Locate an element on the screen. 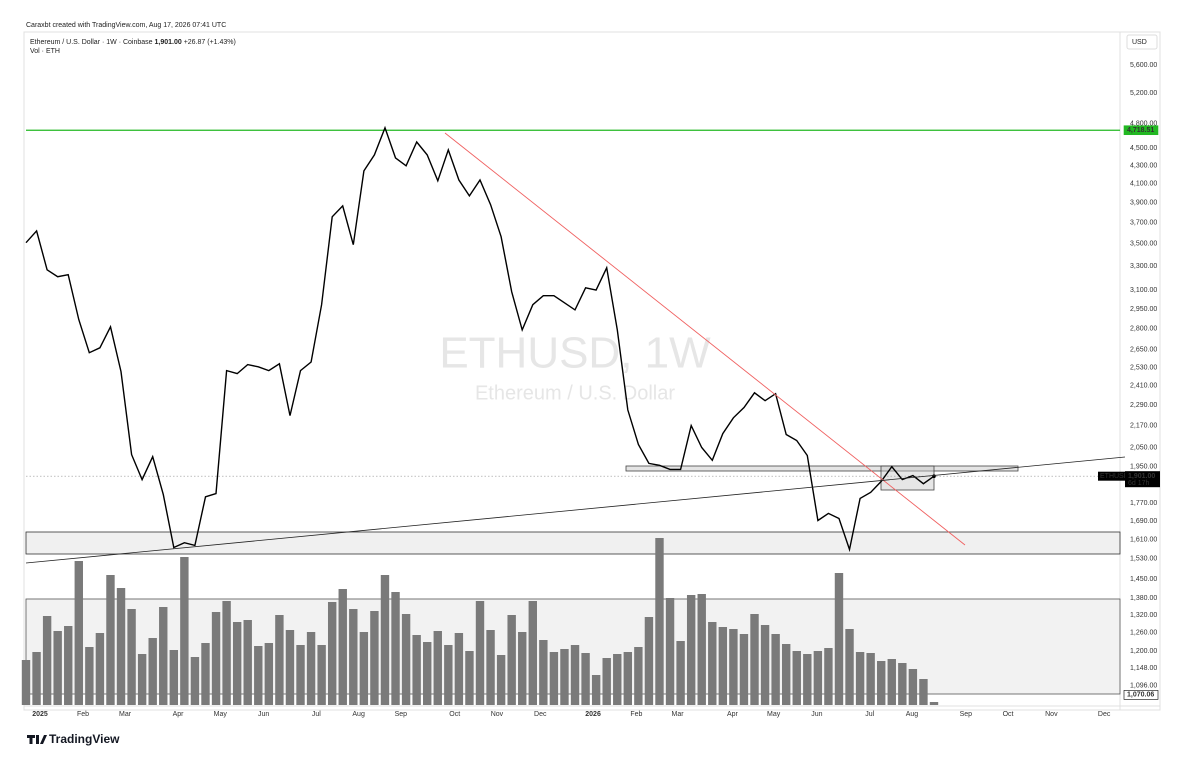  y-tick-label: 1,096.00 is located at coordinates (1143, 686).